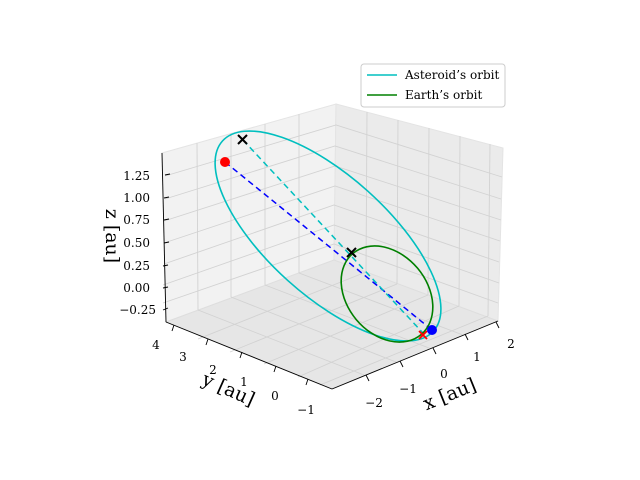  What do you see at coordinates (449, 394) in the screenshot?
I see `x-axis-label: x [au]` at bounding box center [449, 394].